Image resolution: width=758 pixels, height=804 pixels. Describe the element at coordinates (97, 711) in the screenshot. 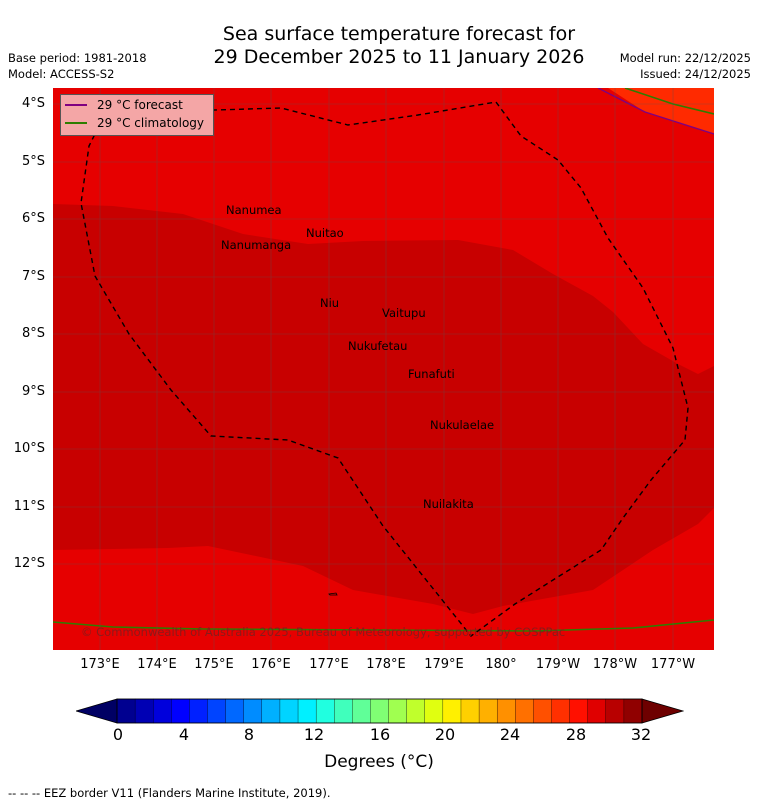

I see `colorbar-min-extension` at that location.